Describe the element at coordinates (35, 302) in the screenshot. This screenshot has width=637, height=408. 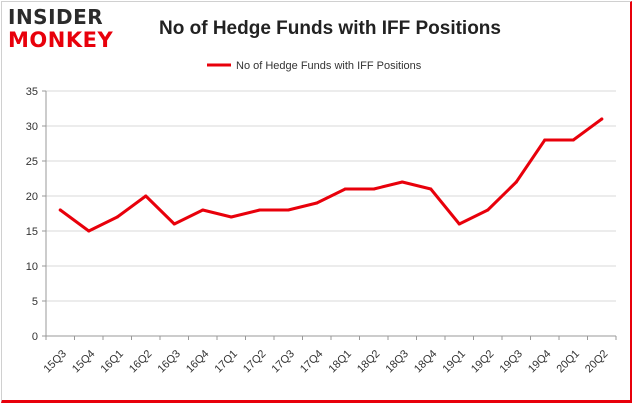
I see `y-tick-label: 5` at that location.